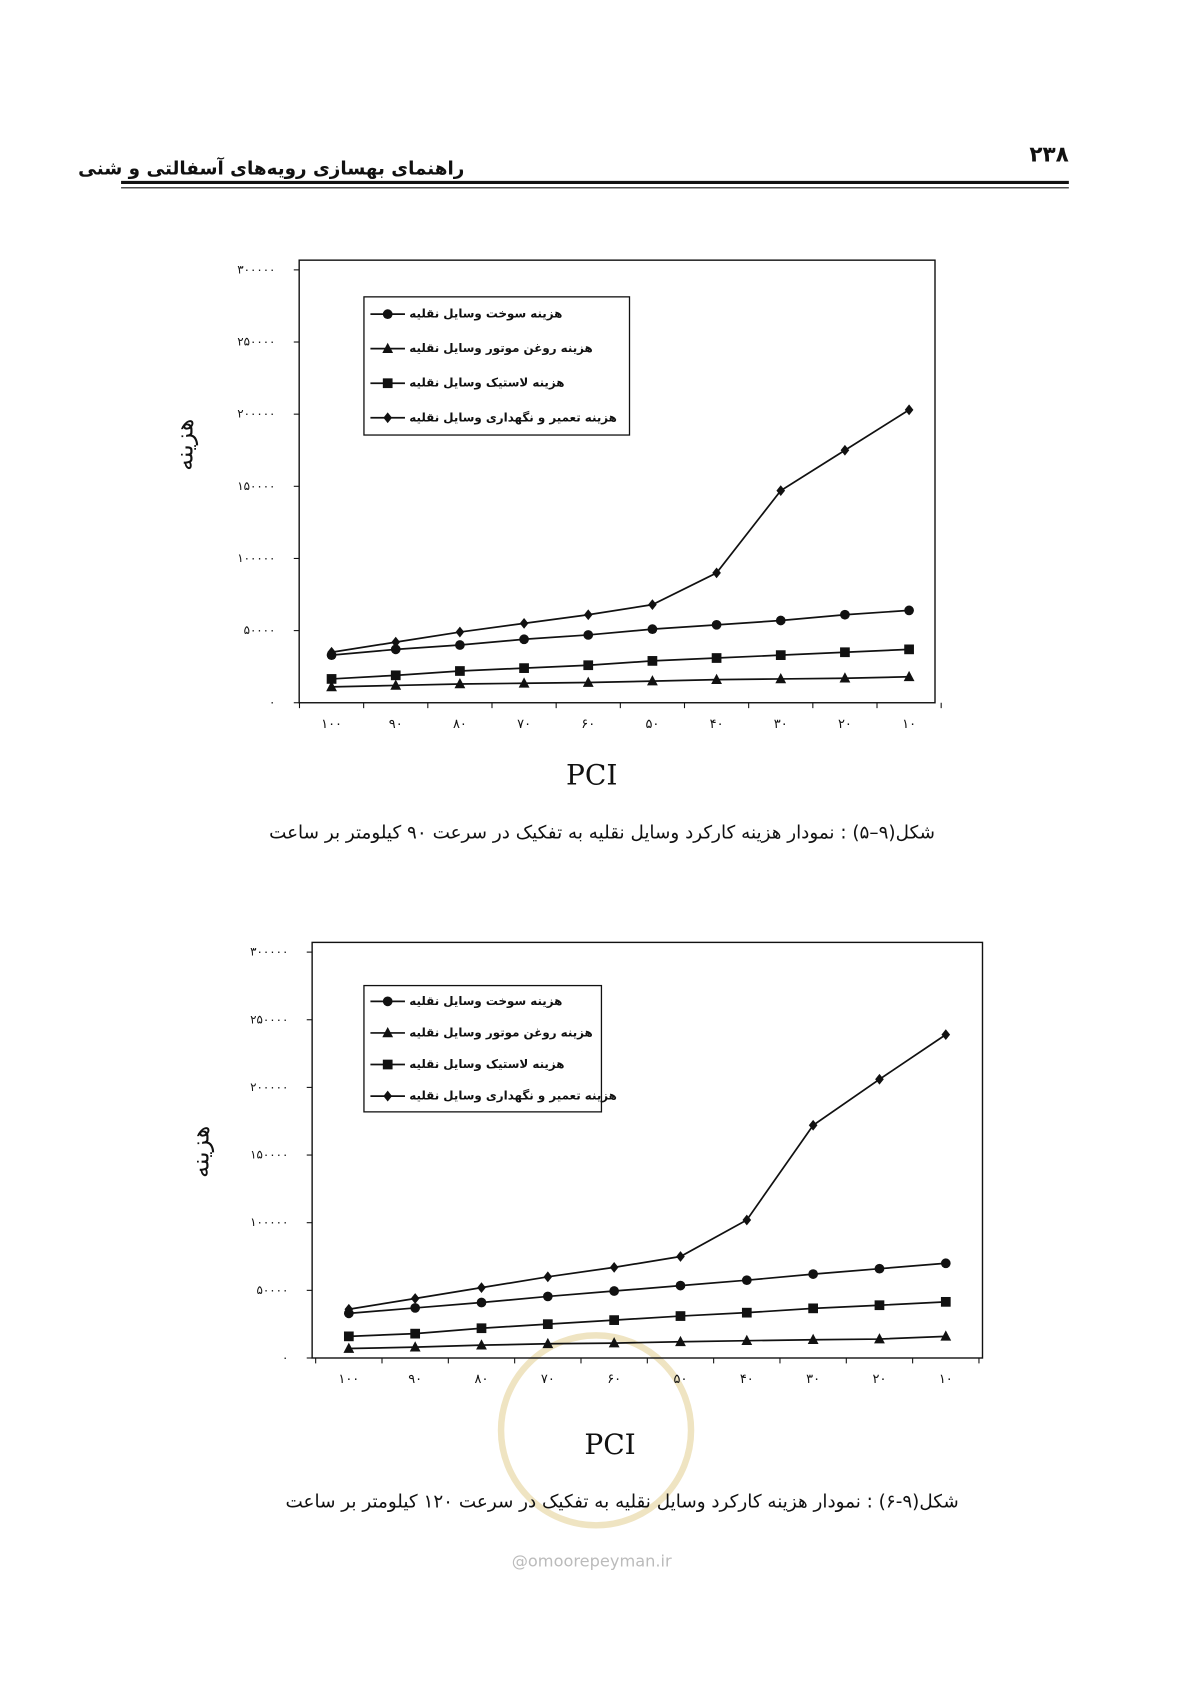 This screenshot has height=1688, width=1191. I want to click on x-tick-label: ۷۰, so click(548, 1379).